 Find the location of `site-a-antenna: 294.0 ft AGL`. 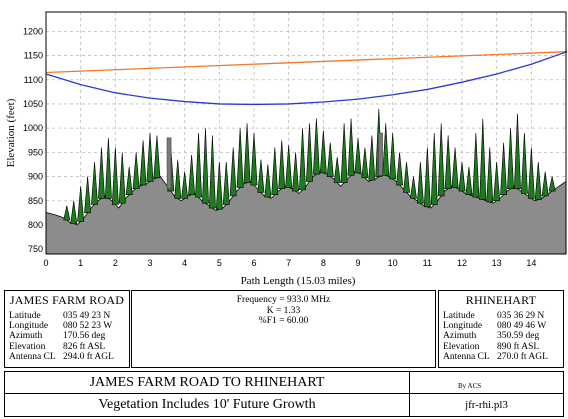

site-a-antenna: 294.0 ft AGL is located at coordinates (88, 356).